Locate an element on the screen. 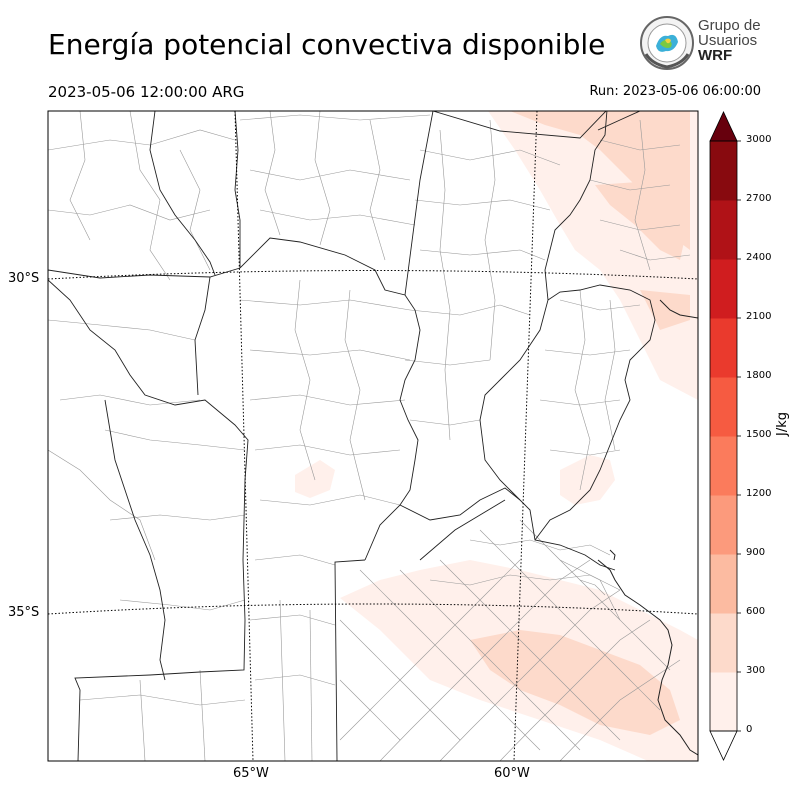 Image resolution: width=800 pixels, height=800 pixels. logo-line-3: WRF is located at coordinates (715, 55).